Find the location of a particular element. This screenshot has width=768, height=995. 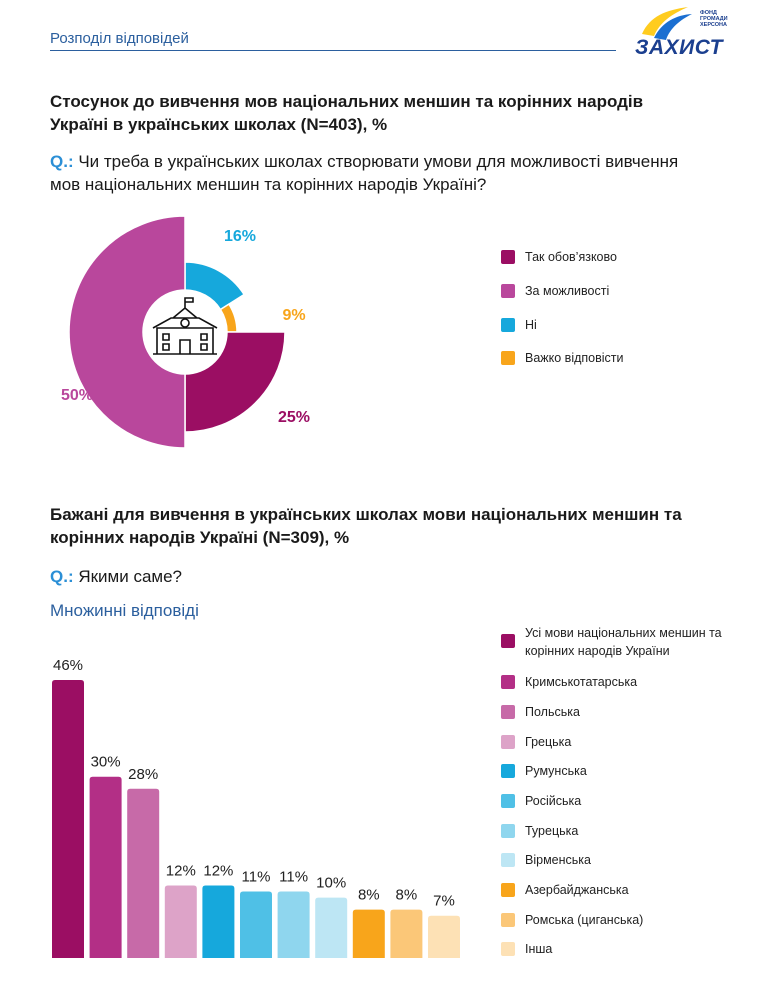

section2-question: Q.: Якими саме? is located at coordinates (370, 576).